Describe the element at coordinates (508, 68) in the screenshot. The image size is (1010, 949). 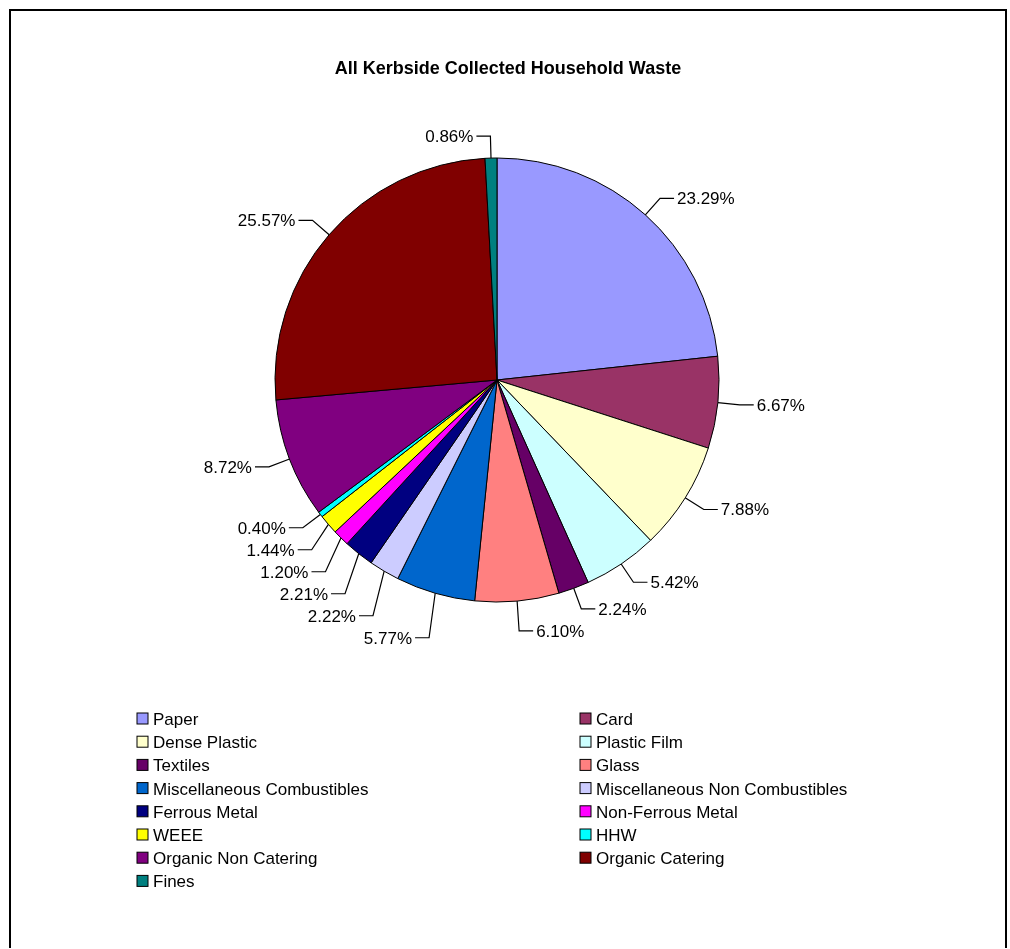
I see `chart-title: All Kerbside Collected Household Waste` at that location.